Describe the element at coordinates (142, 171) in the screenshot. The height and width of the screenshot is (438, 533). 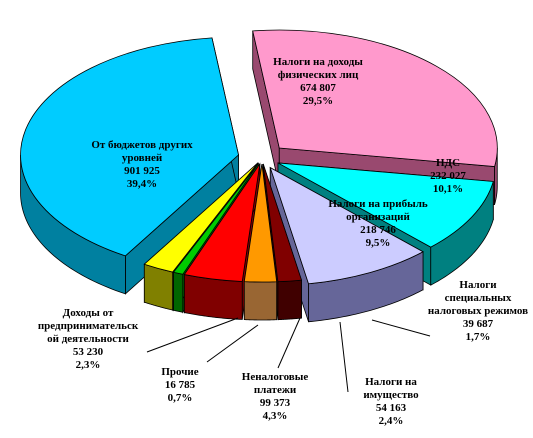
I see `slice-value: 901 925` at that location.